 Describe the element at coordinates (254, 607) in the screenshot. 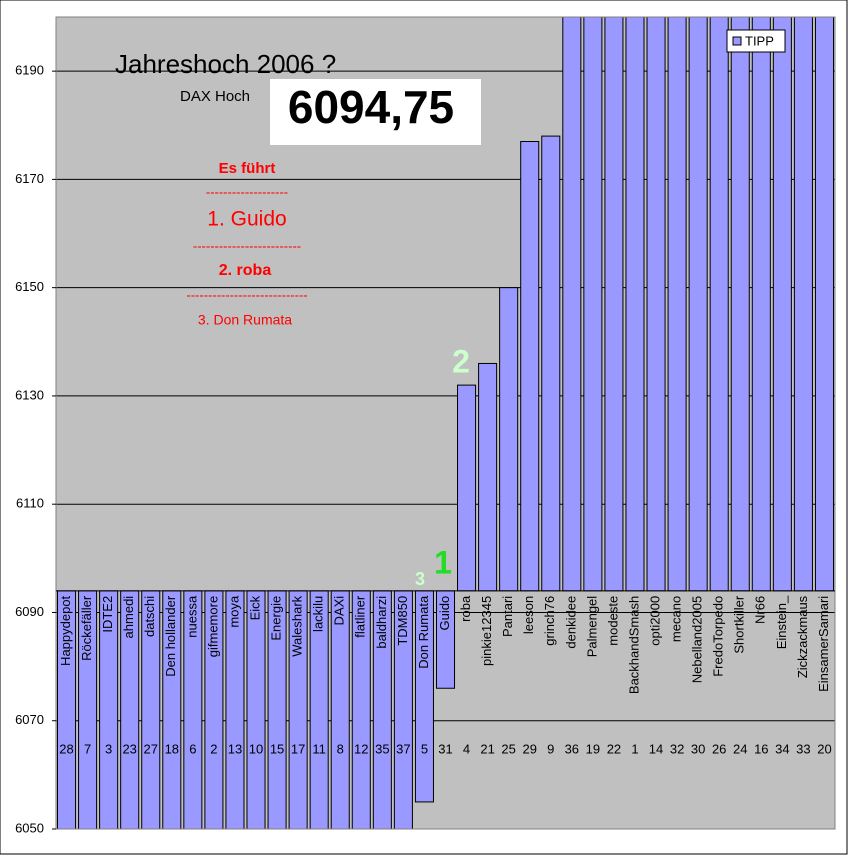

I see `x-tick-label: Eick` at that location.